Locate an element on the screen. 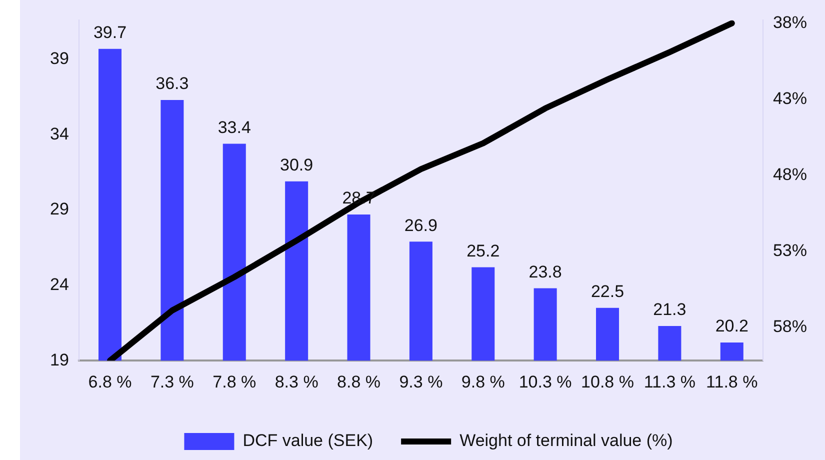 The image size is (825, 460). x-tick-label: 11.8 % is located at coordinates (732, 382).